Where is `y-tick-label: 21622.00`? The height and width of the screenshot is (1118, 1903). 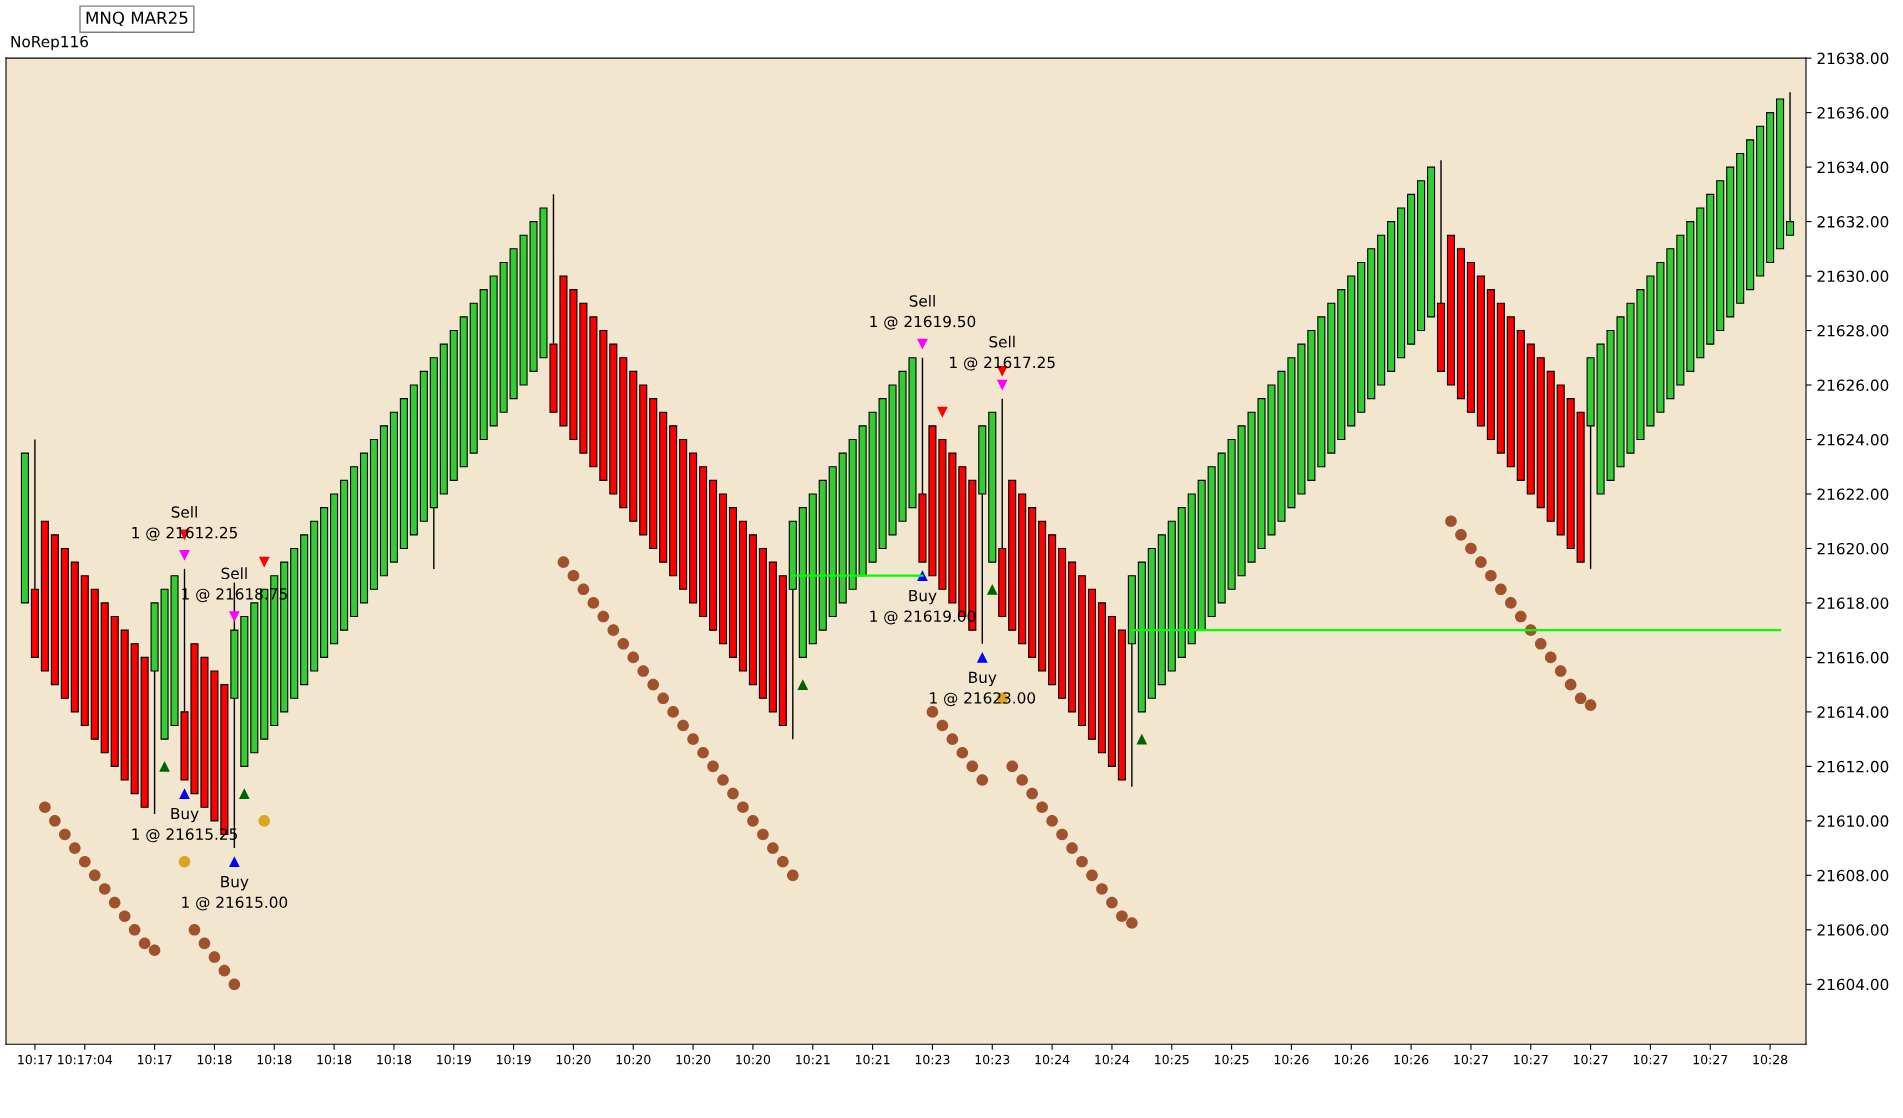
y-tick-label: 21622.00 is located at coordinates (1853, 494).